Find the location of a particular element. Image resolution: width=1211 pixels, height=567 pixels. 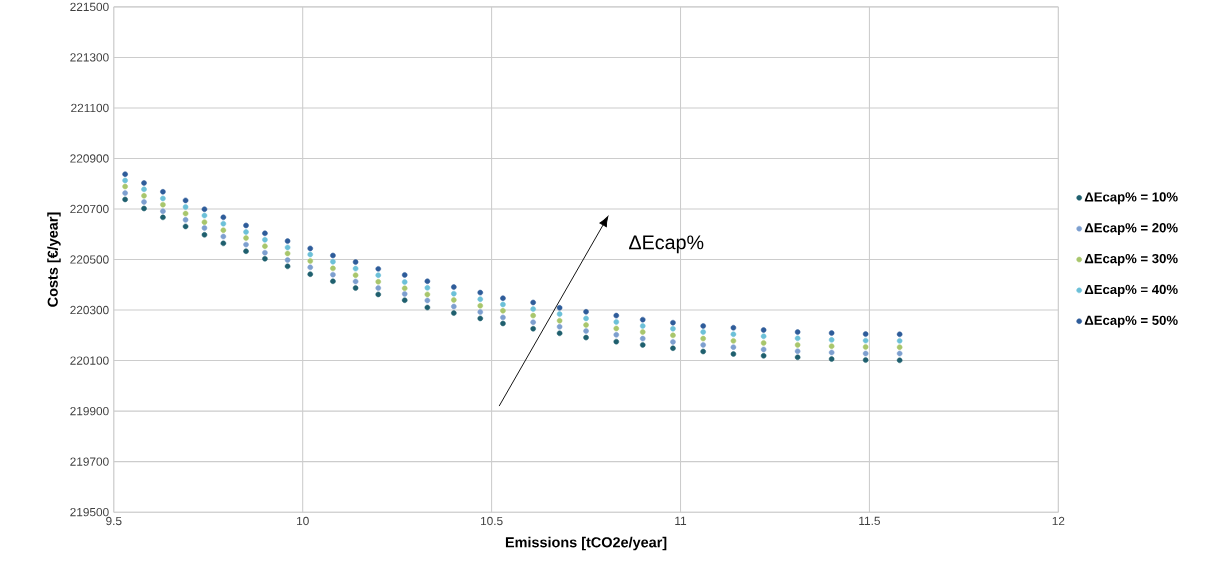

legend-label: ΔEcap% = 30% is located at coordinates (1131, 259).